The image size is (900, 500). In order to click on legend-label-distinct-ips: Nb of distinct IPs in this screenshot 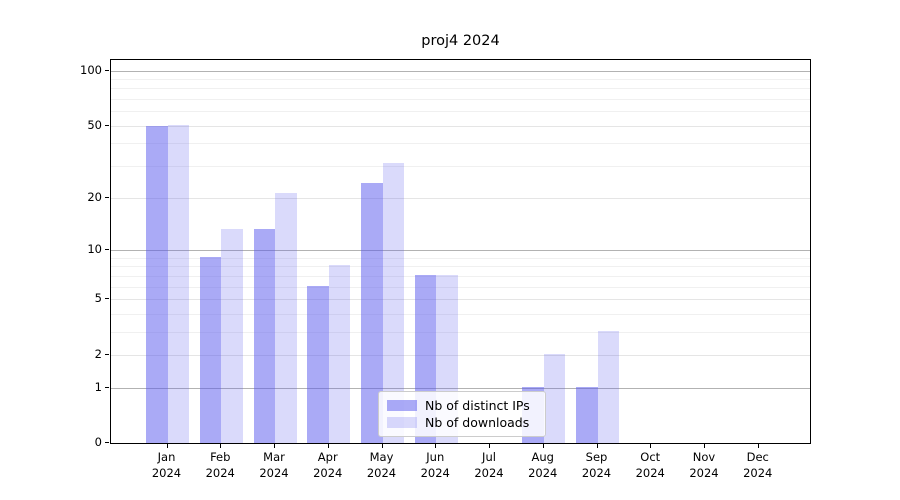, I will do `click(477, 405)`.